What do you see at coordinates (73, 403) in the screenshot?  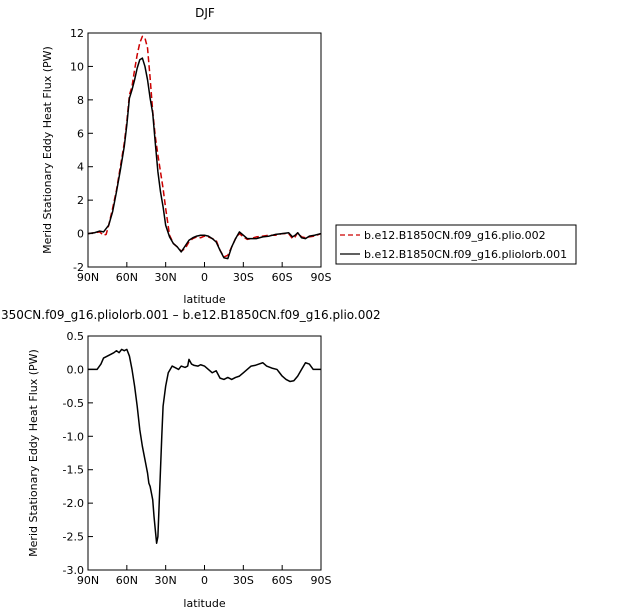 I see `chart-bottom-ytick-label: -0.5` at bounding box center [73, 403].